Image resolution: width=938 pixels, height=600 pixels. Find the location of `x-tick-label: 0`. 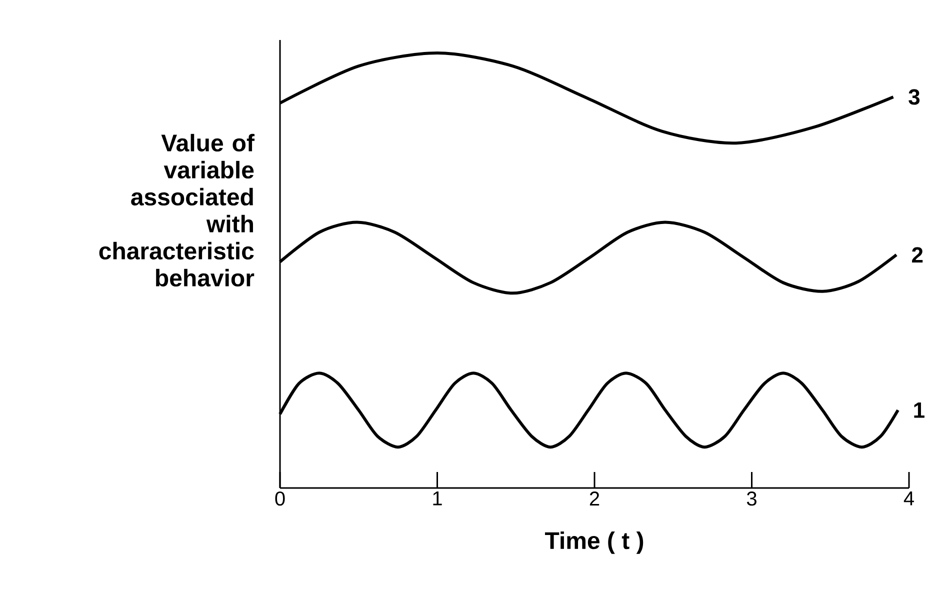

x-tick-label: 0 is located at coordinates (280, 499).